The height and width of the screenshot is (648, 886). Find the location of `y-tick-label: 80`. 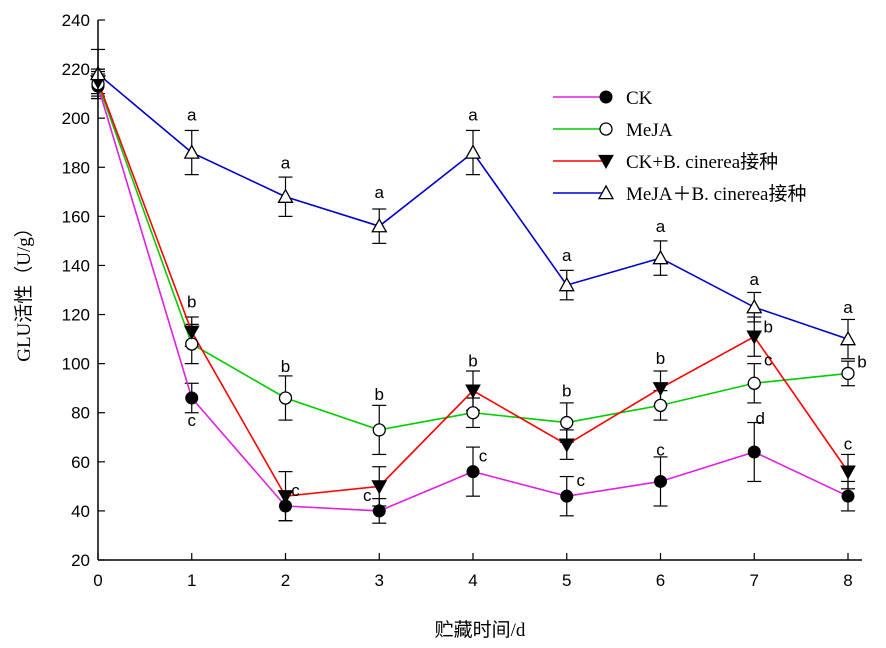

y-tick-label: 80 is located at coordinates (80, 413).